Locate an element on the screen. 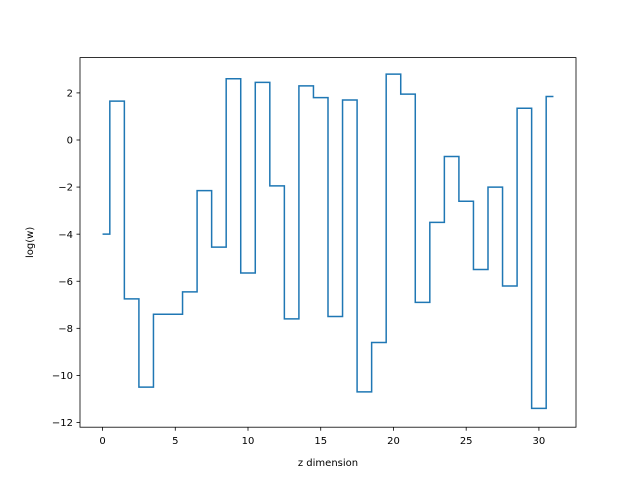 The image size is (640, 480). y-axis-label: log(w) is located at coordinates (30, 242).